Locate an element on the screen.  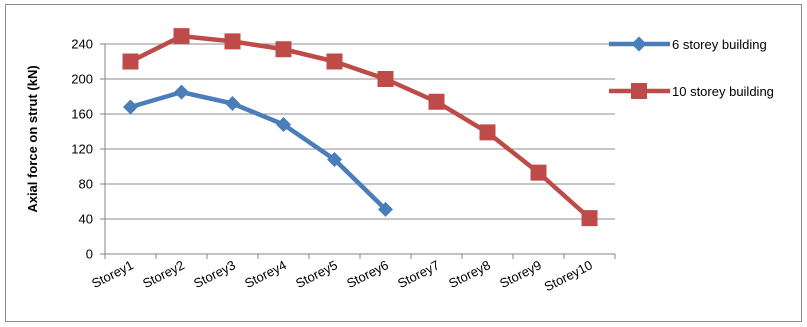
y-tick-label: 120 is located at coordinates (82, 149).